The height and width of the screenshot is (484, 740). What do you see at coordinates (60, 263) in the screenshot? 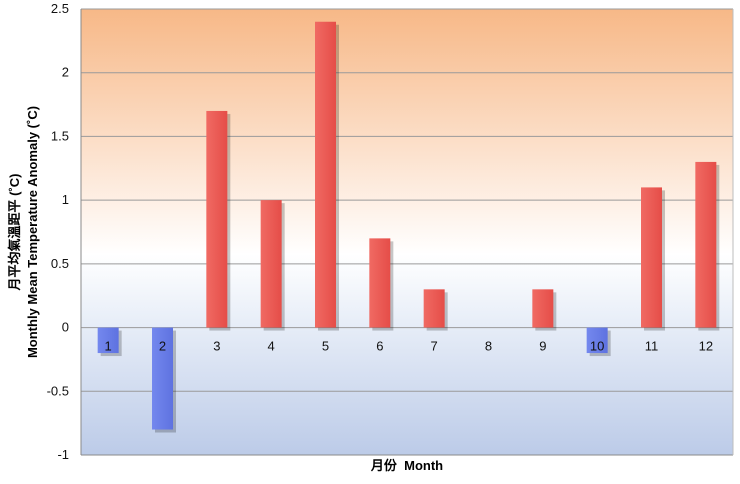
I see `y-tick-label: 0.5` at bounding box center [60, 263].